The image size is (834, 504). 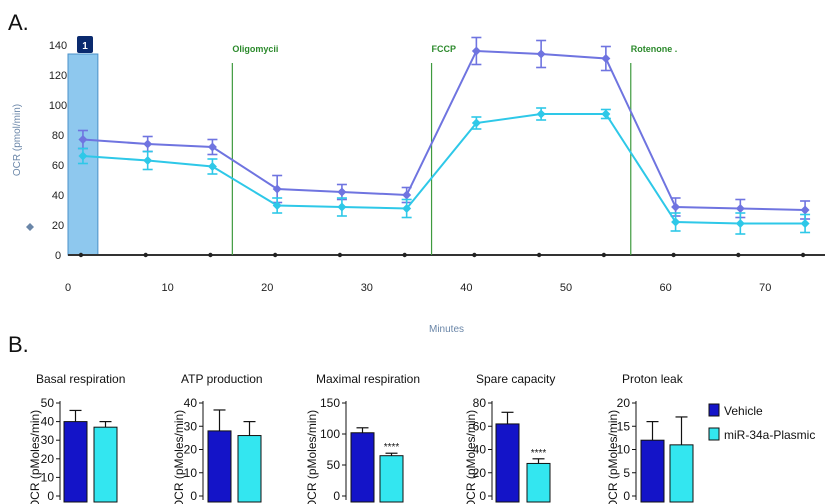 What do you see at coordinates (653, 379) in the screenshot?
I see `panel-title: Proton leak` at bounding box center [653, 379].